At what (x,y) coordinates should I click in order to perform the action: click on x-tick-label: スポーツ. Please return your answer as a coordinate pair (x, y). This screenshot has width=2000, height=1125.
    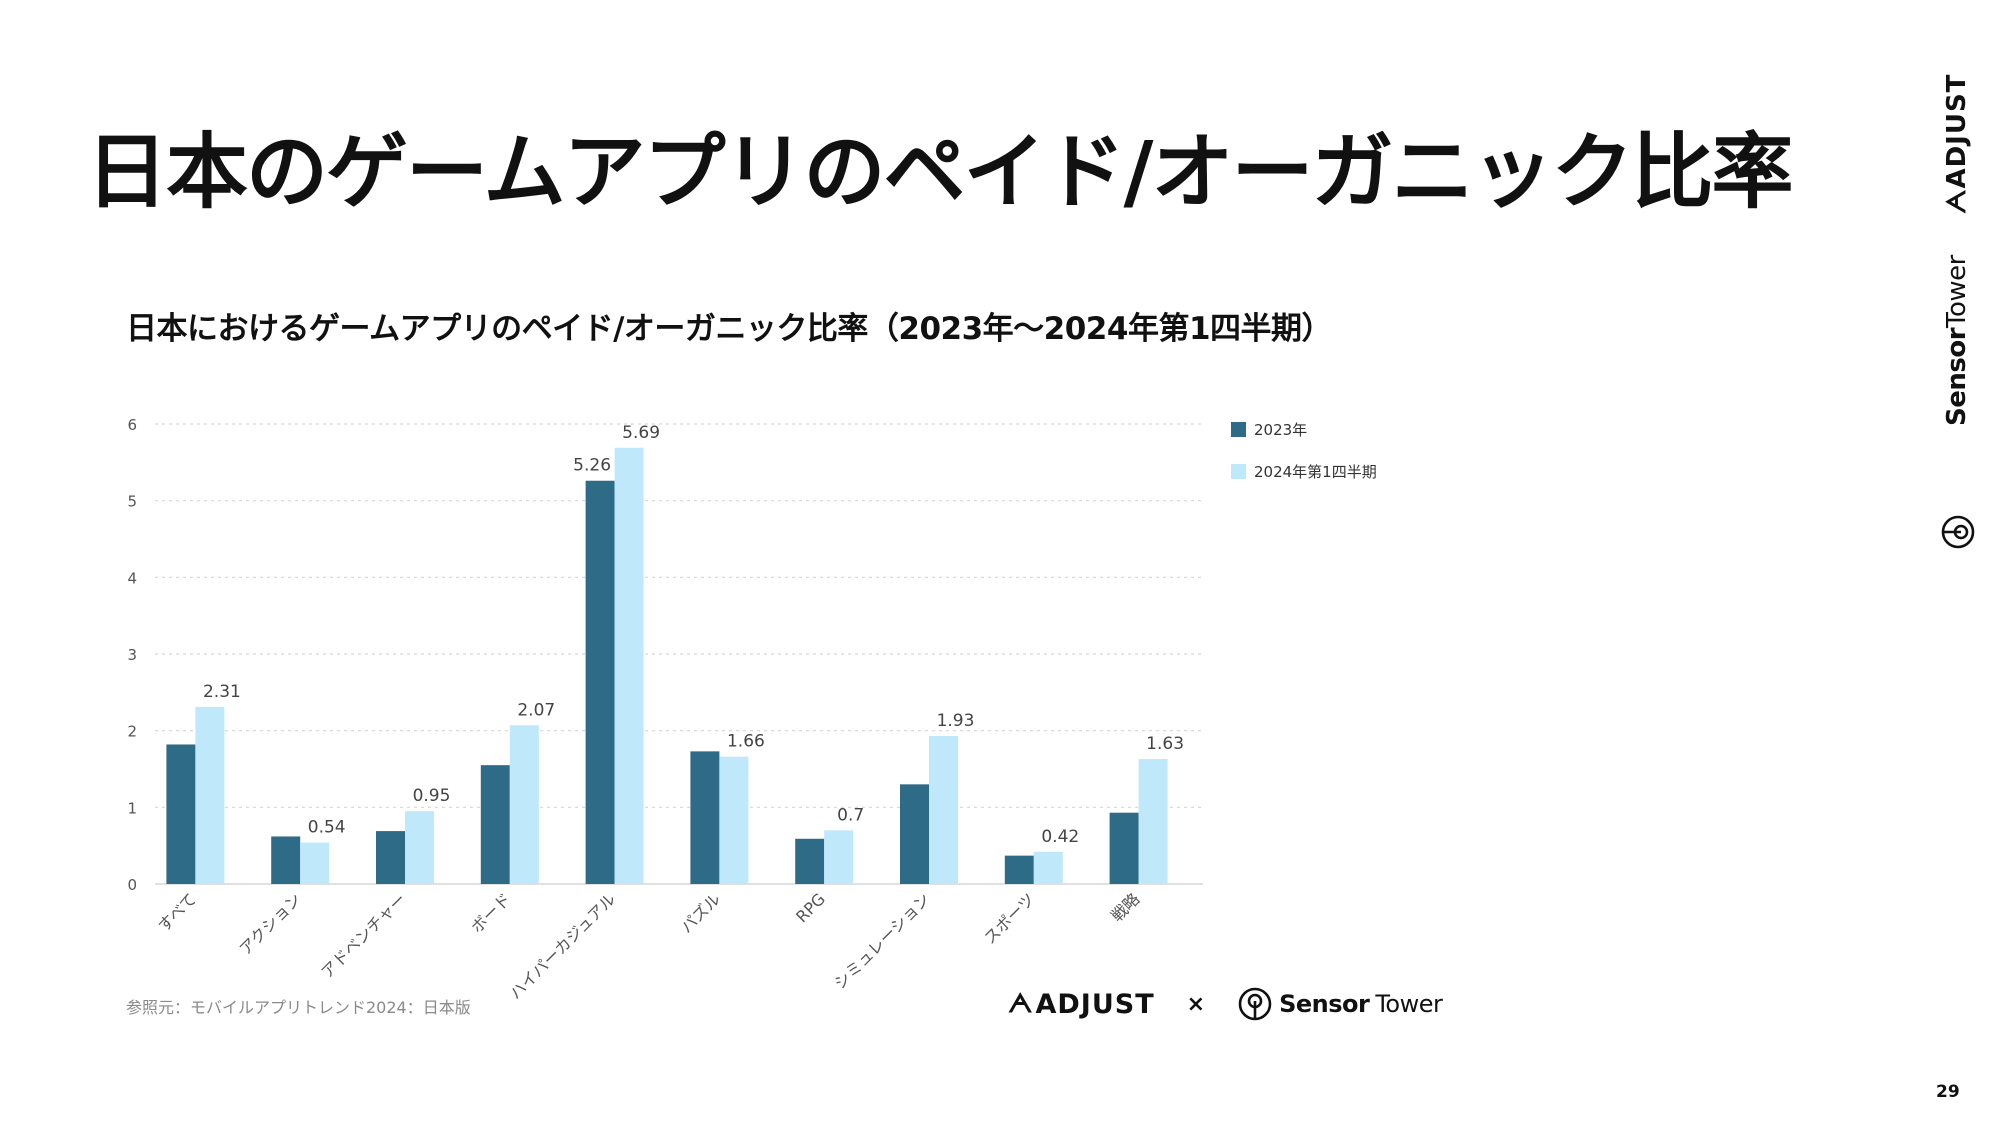
    Looking at the image, I should click on (1009, 918).